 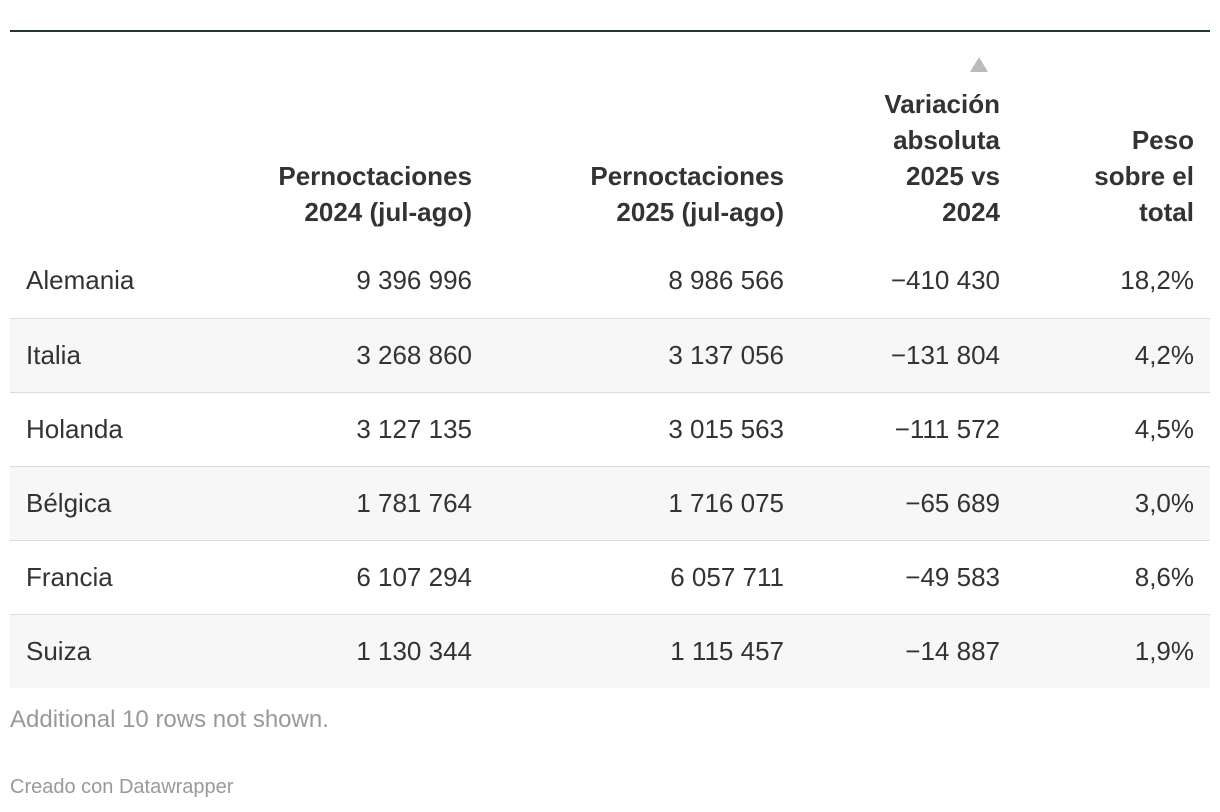 I want to click on cell-value: 3 268 860, so click(x=414, y=355).